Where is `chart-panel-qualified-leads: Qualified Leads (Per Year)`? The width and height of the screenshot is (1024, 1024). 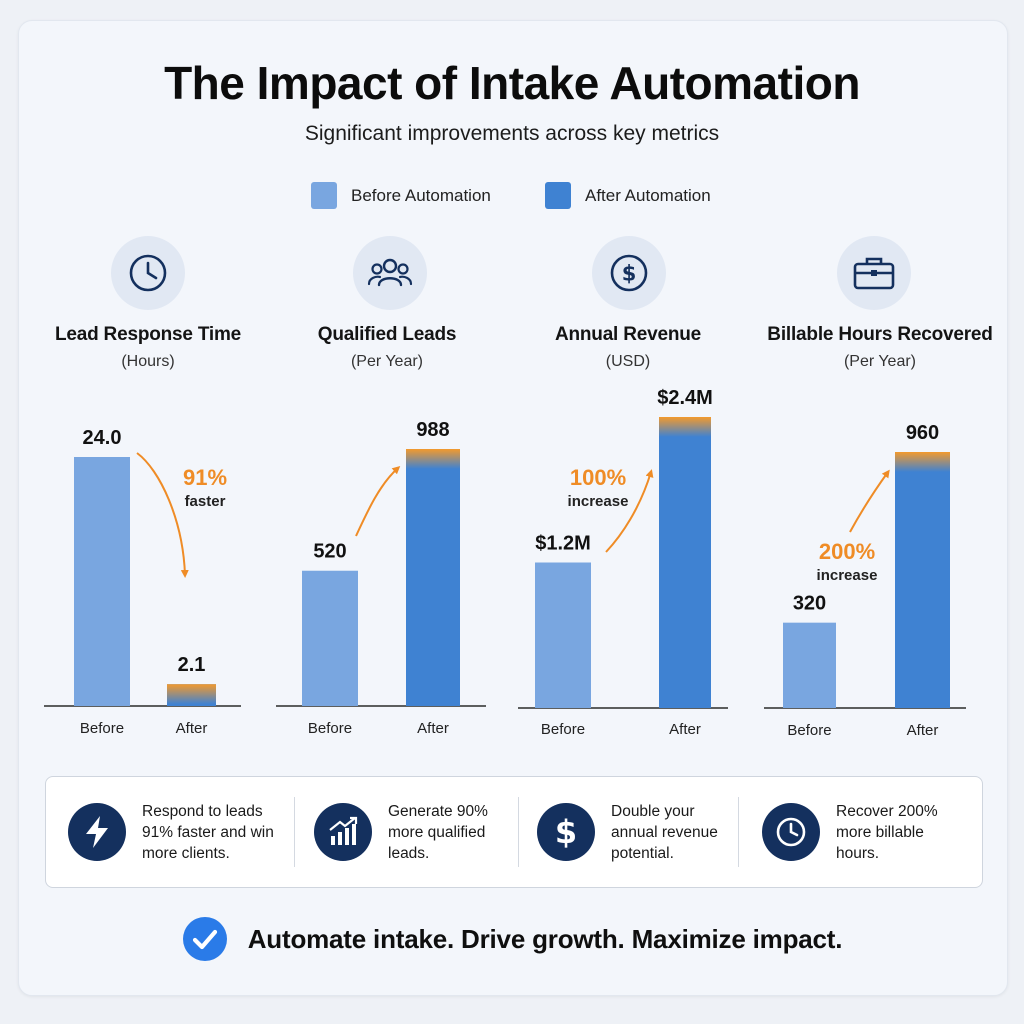 chart-panel-qualified-leads: Qualified Leads (Per Year) is located at coordinates (387, 491).